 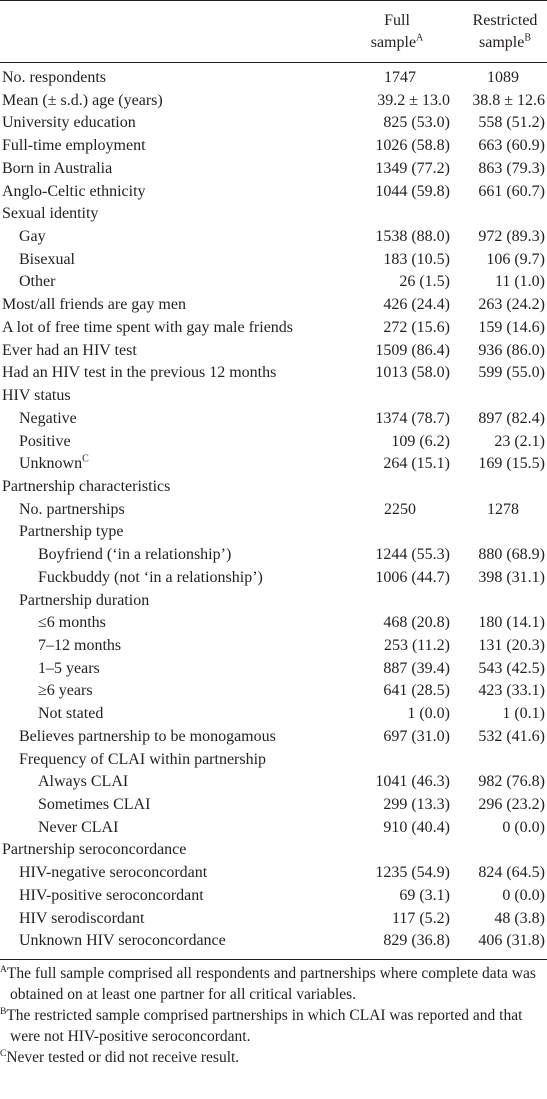 I want to click on cell-restricted-sample: 1278, so click(x=503, y=509).